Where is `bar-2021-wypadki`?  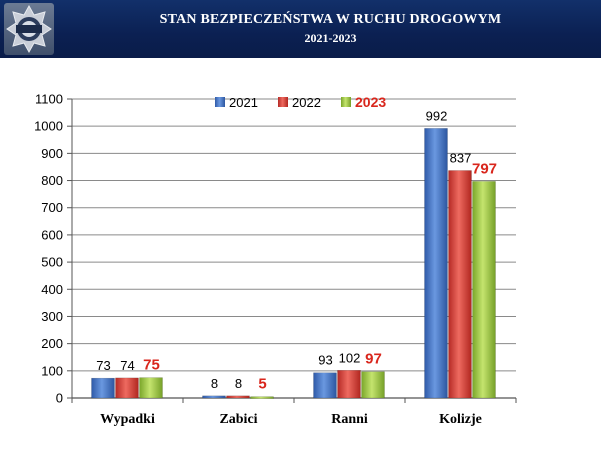 bar-2021-wypadki is located at coordinates (103, 388).